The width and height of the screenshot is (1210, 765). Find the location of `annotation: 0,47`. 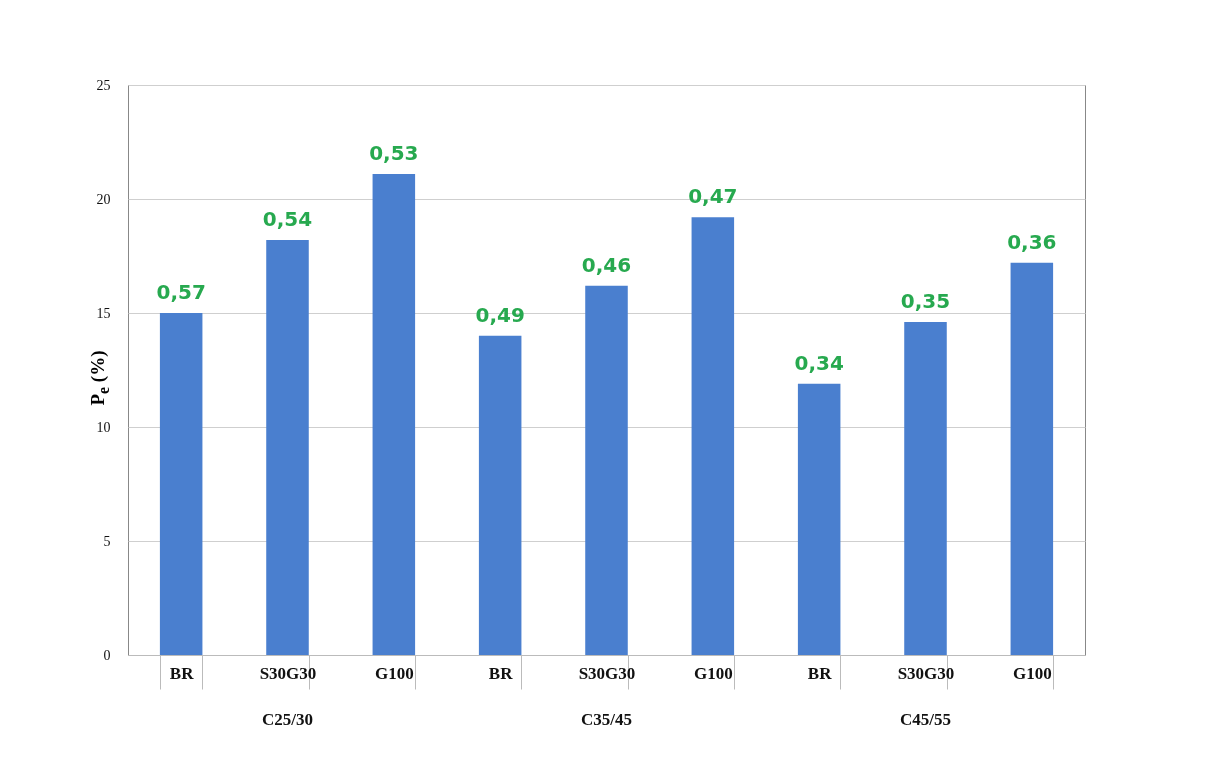

annotation: 0,47 is located at coordinates (713, 196).